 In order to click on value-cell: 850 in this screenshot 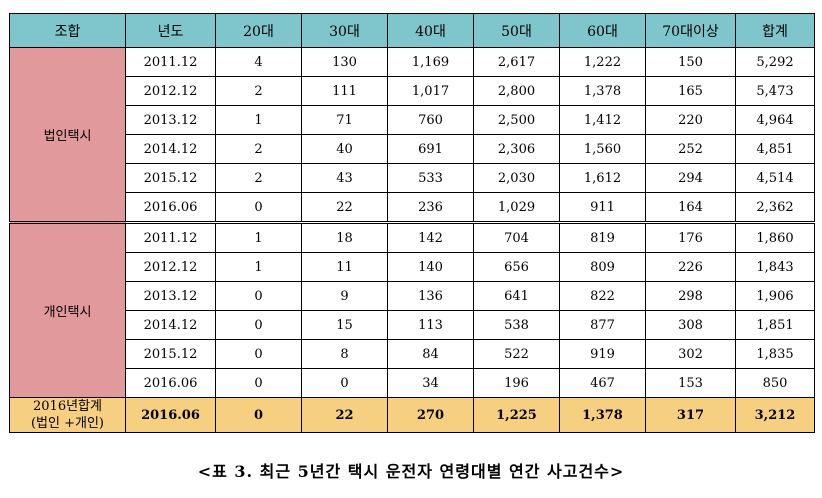, I will do `click(775, 383)`.